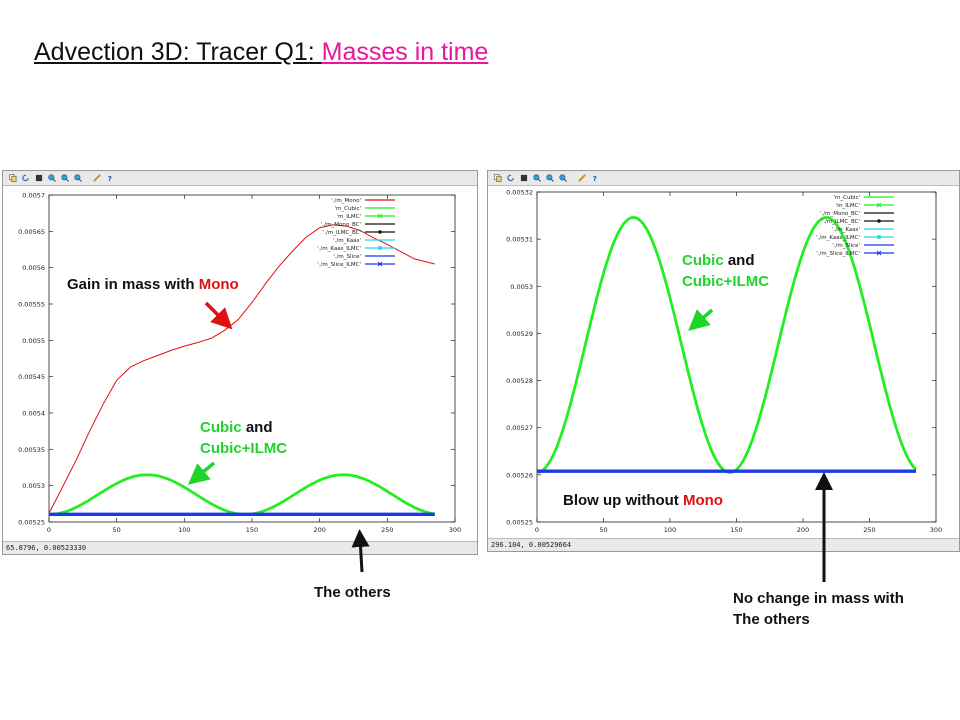  I want to click on arrow-right-cubic, so click(701, 319).